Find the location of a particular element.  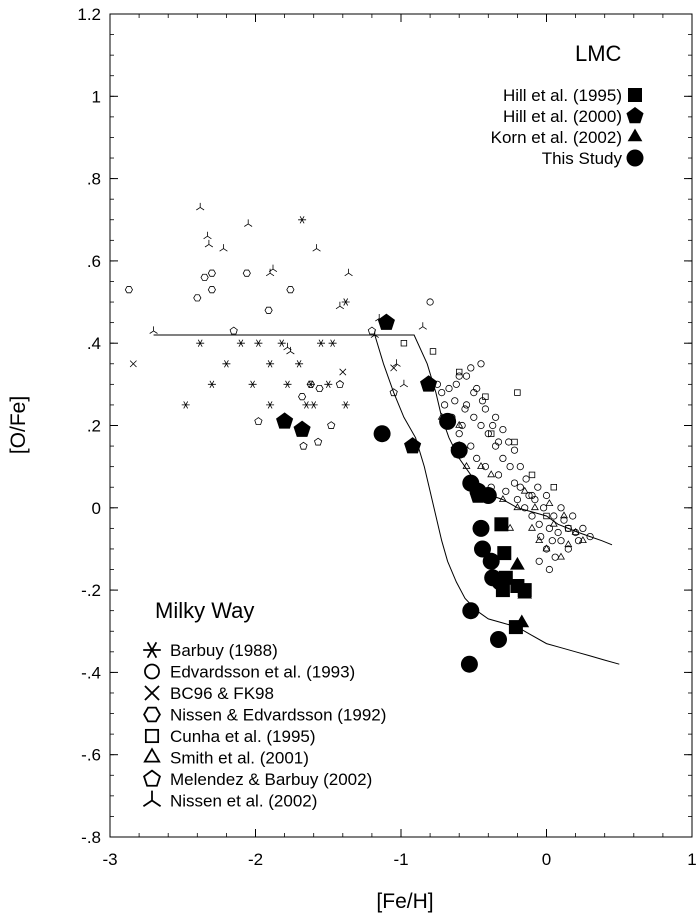

legend-mw-label: Cunha et al. (1995) is located at coordinates (243, 736).